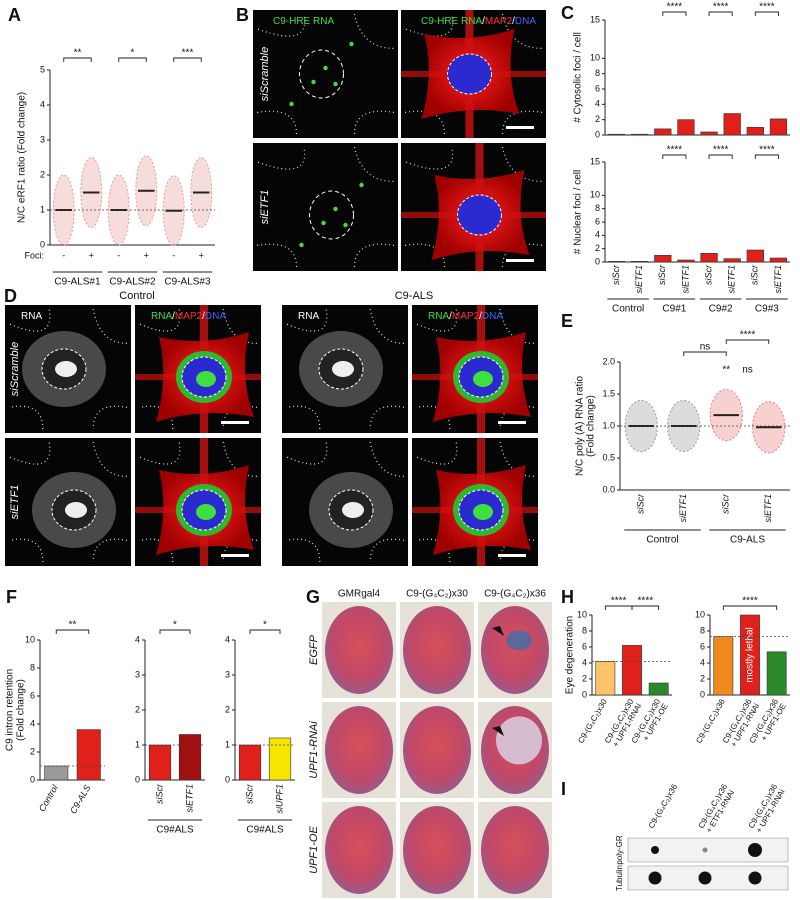 This screenshot has height=900, width=800. What do you see at coordinates (619, 878) in the screenshot?
I see `row-label: Tubulin` at bounding box center [619, 878].